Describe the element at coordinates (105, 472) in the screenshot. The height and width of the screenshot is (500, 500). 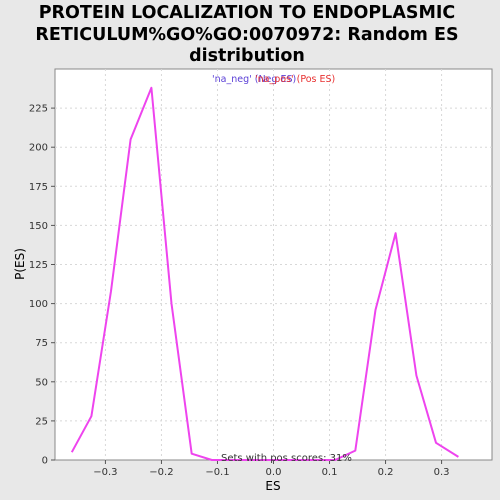
I see `x-tick-label: −0.3` at that location.